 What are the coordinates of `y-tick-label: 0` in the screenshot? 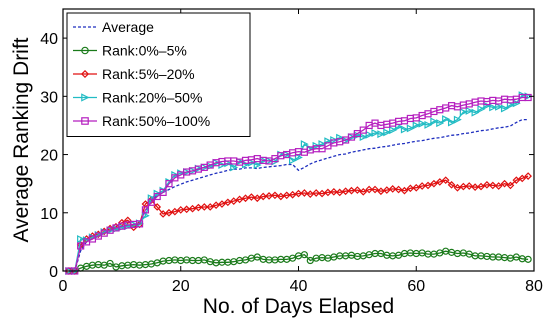 It's located at (53, 272).